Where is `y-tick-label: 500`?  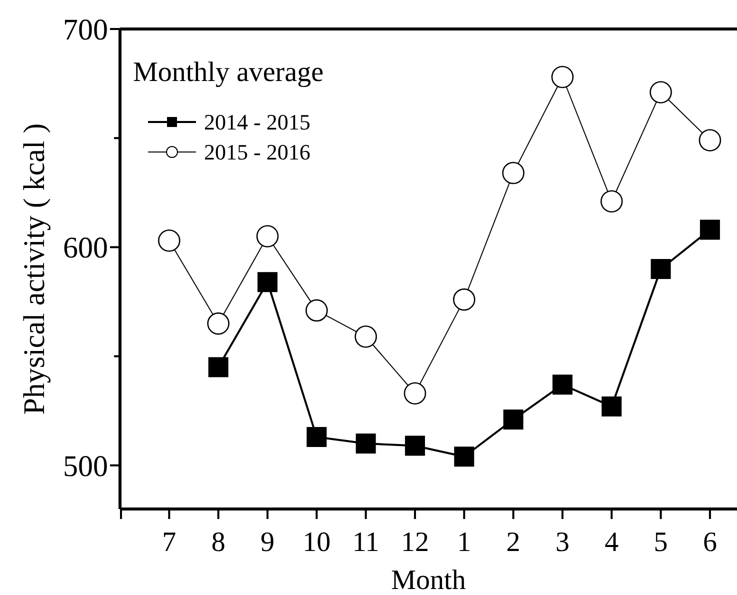 y-tick-label: 500 is located at coordinates (85, 466).